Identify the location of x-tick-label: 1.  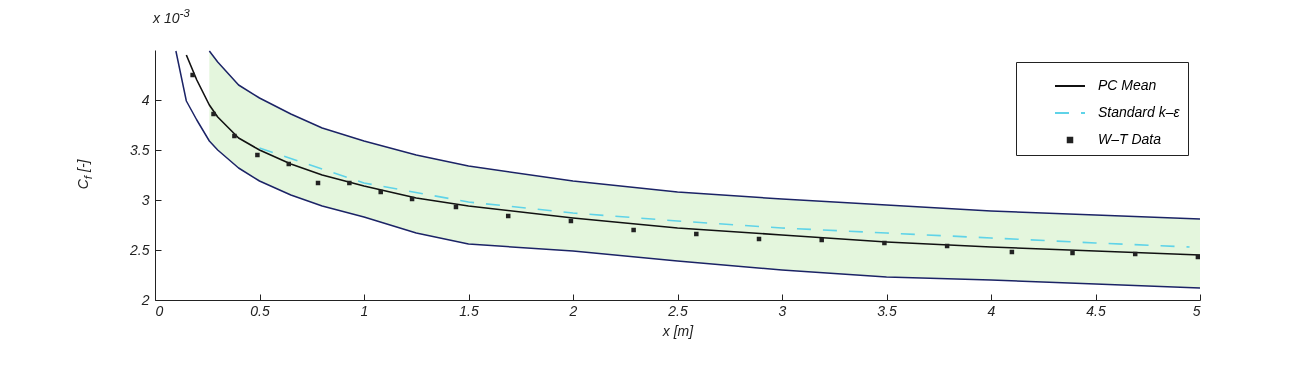
(364, 310).